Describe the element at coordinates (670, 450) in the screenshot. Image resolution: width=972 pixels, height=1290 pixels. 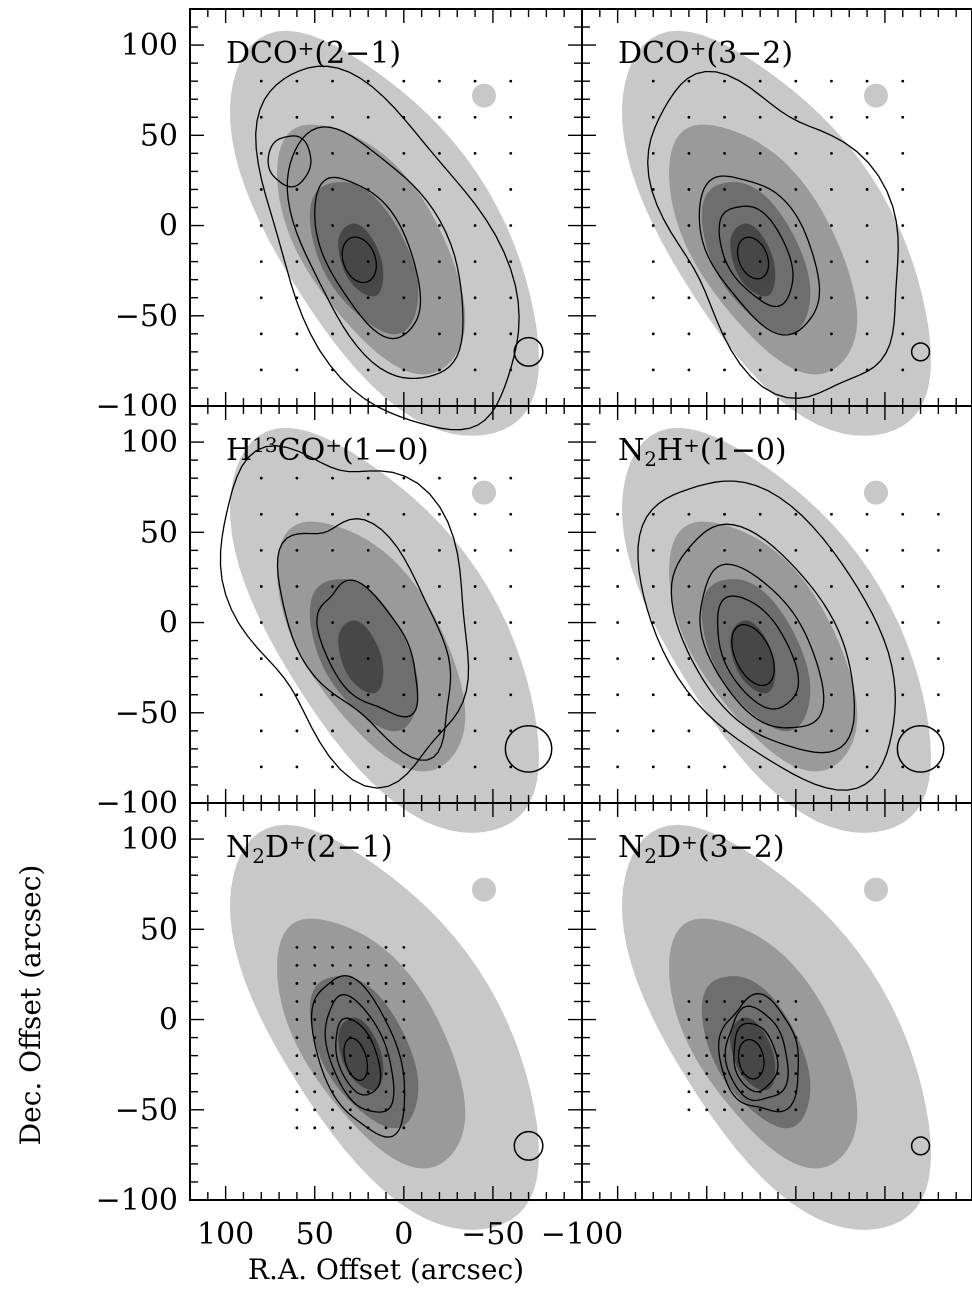
I see `panel-label-part: H` at that location.